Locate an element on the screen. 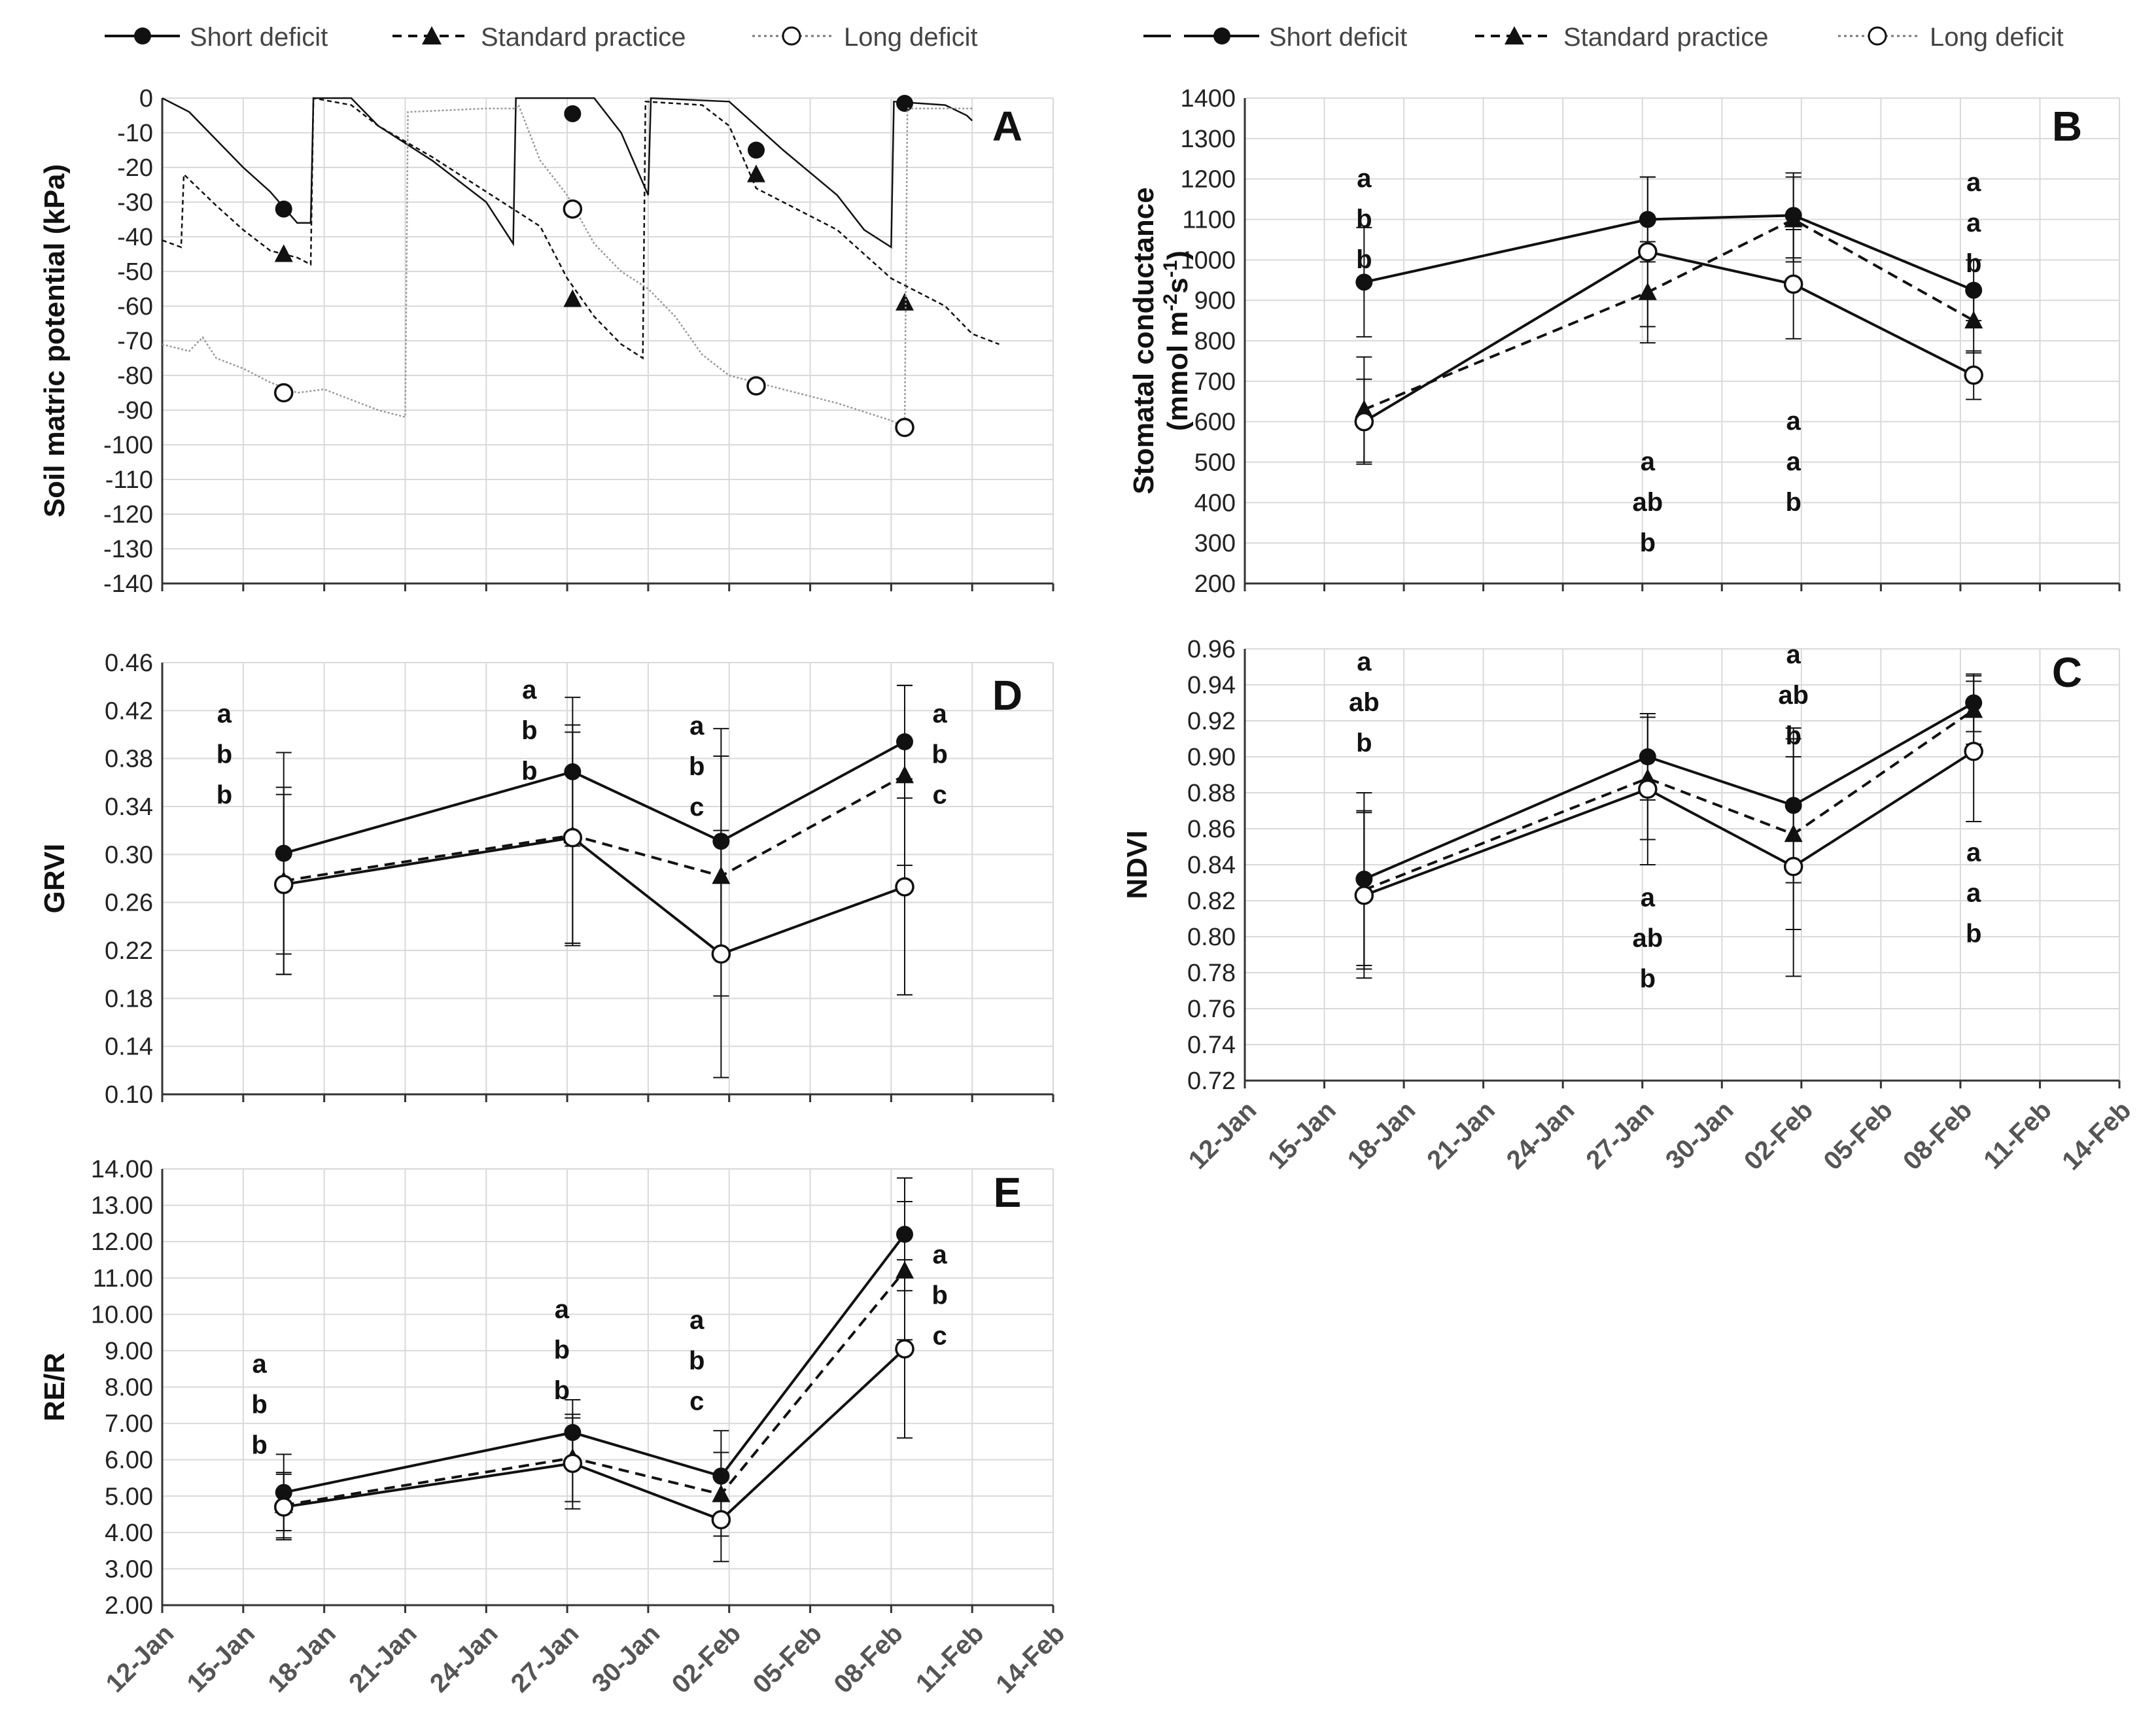 This screenshot has height=1736, width=2141. y-tick-label: 1000 is located at coordinates (1208, 260).